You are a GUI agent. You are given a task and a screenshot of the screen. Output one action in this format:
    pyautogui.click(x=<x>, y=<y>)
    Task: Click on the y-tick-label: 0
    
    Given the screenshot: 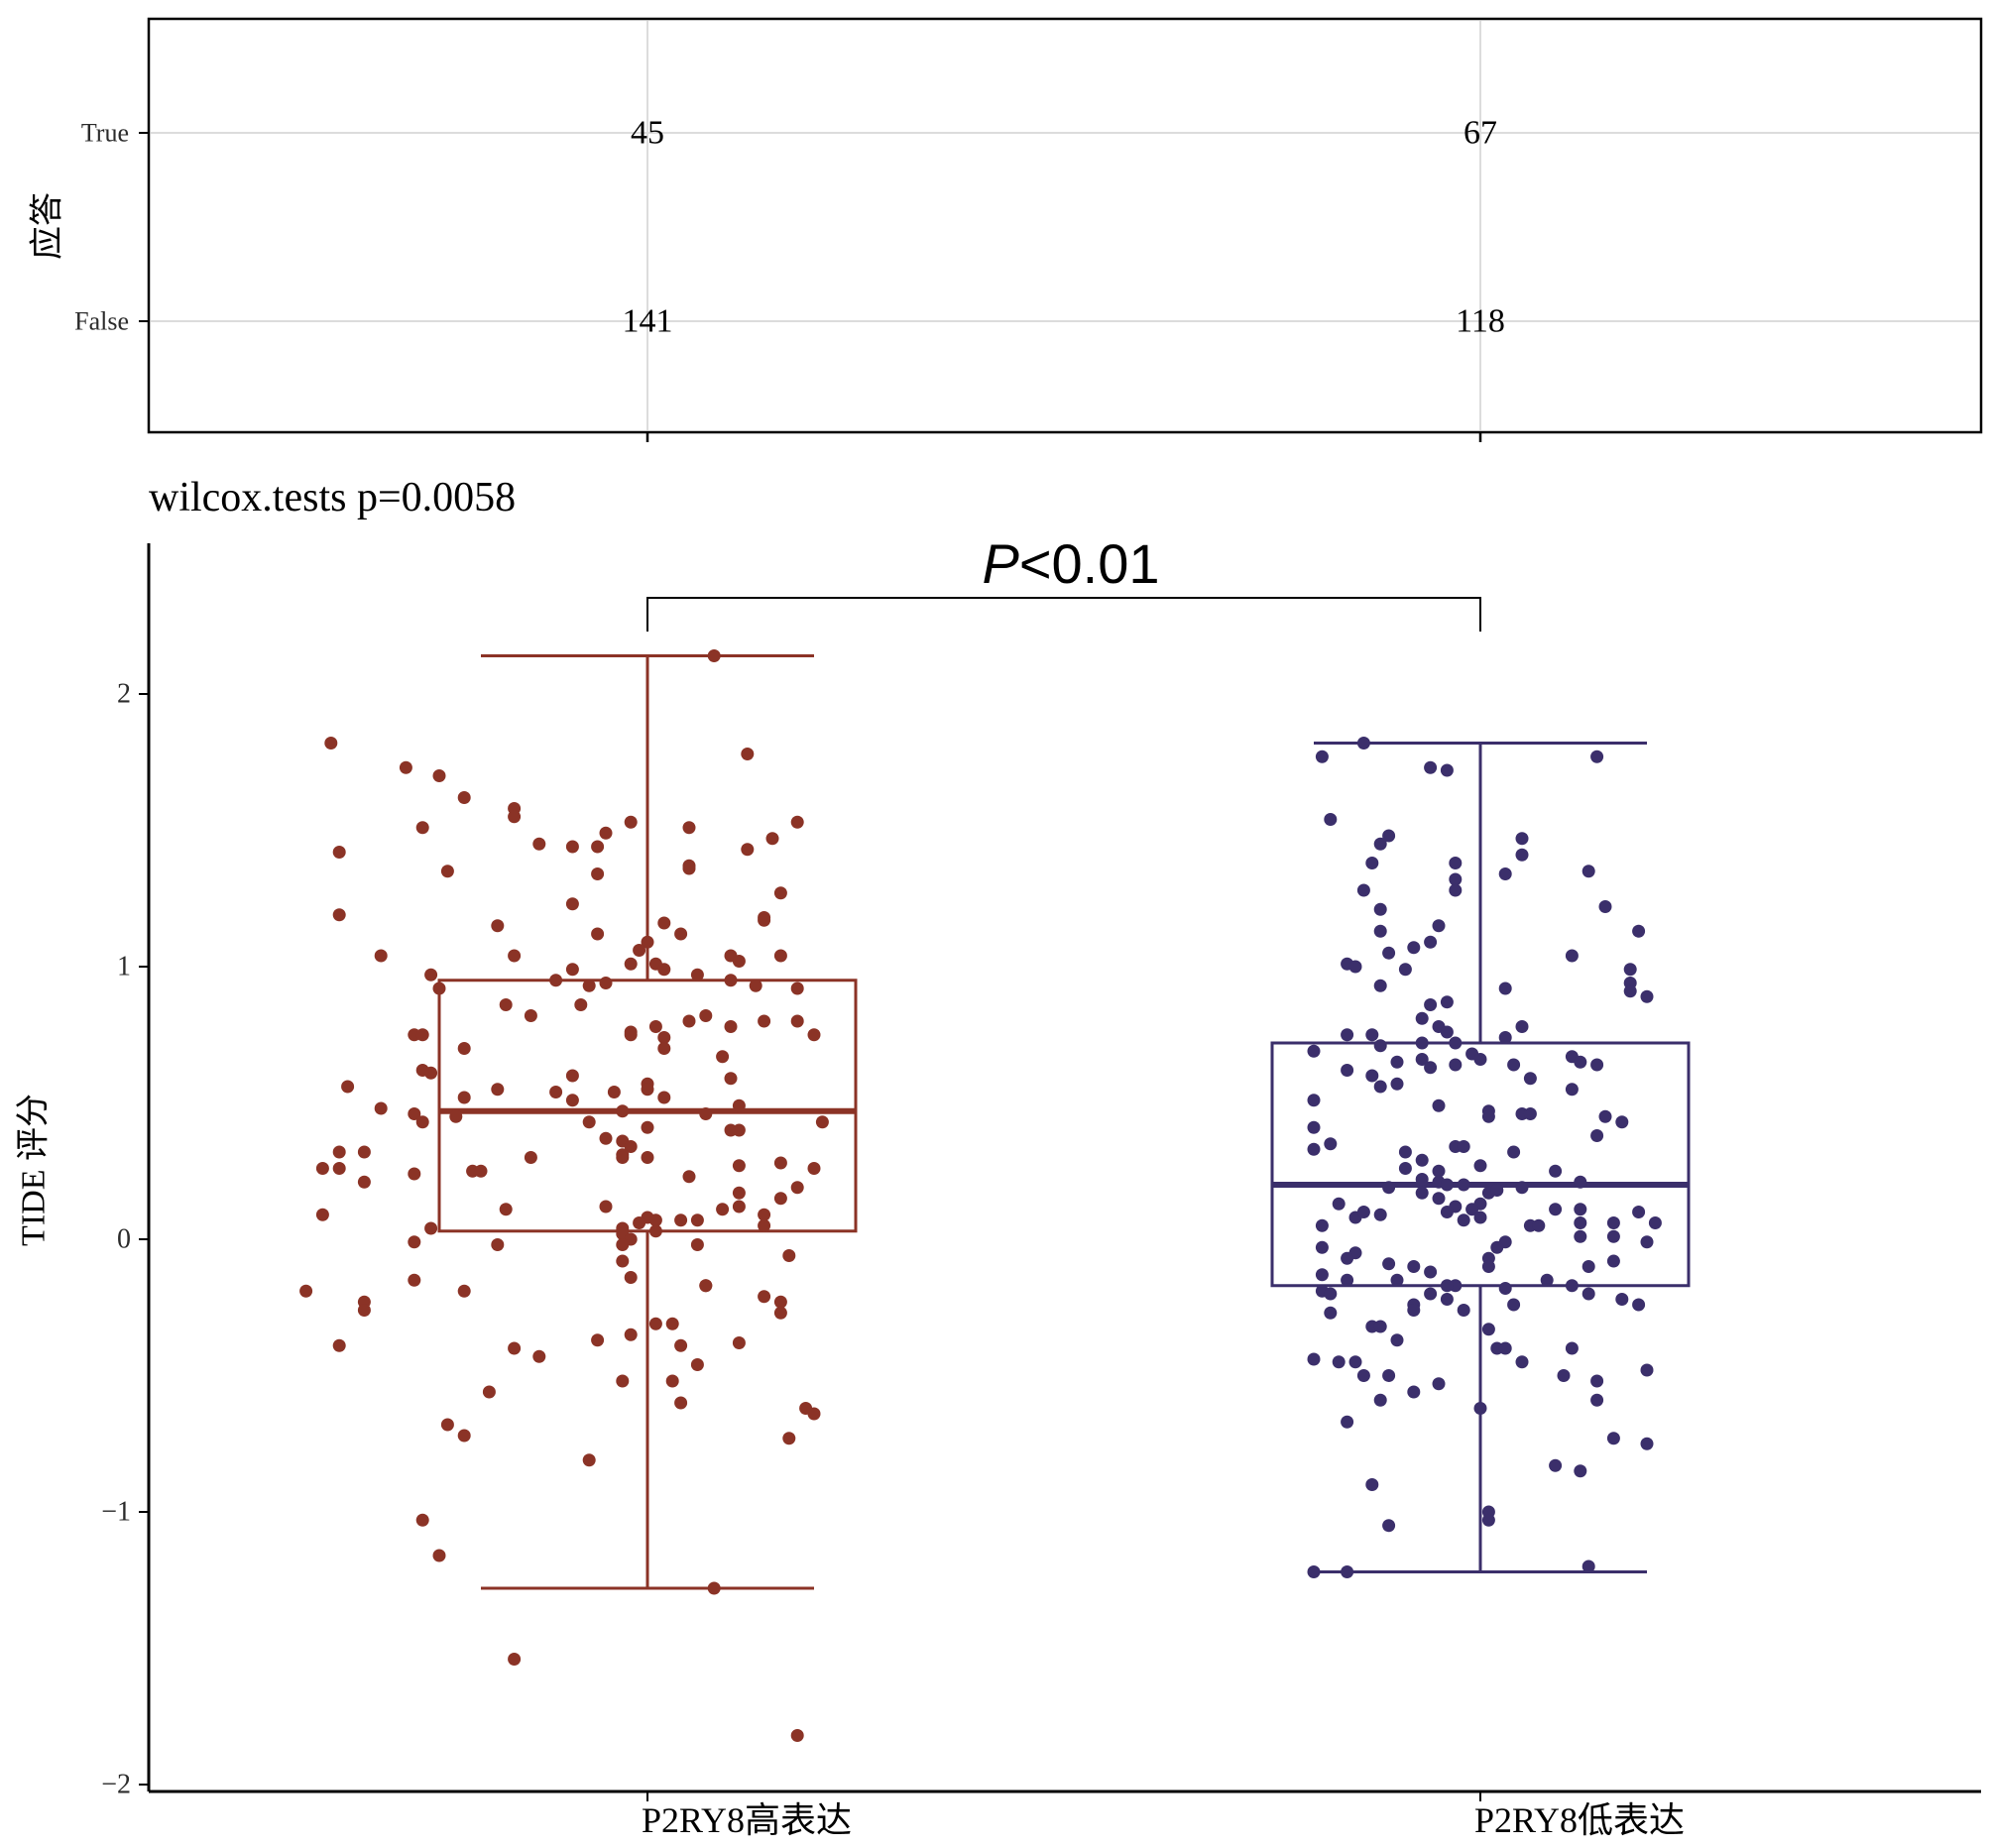 What is the action you would take?
    pyautogui.click(x=124, y=1239)
    